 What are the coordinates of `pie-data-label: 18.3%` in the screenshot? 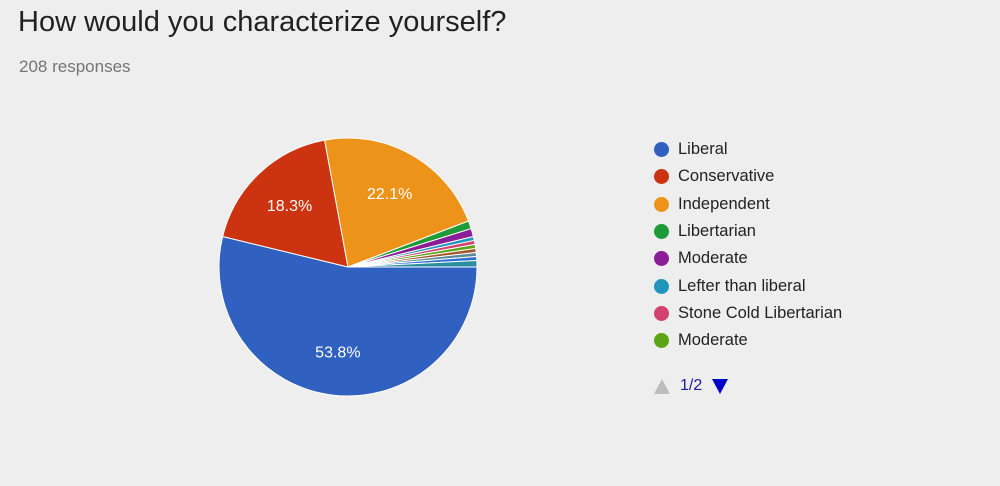 It's located at (289, 206).